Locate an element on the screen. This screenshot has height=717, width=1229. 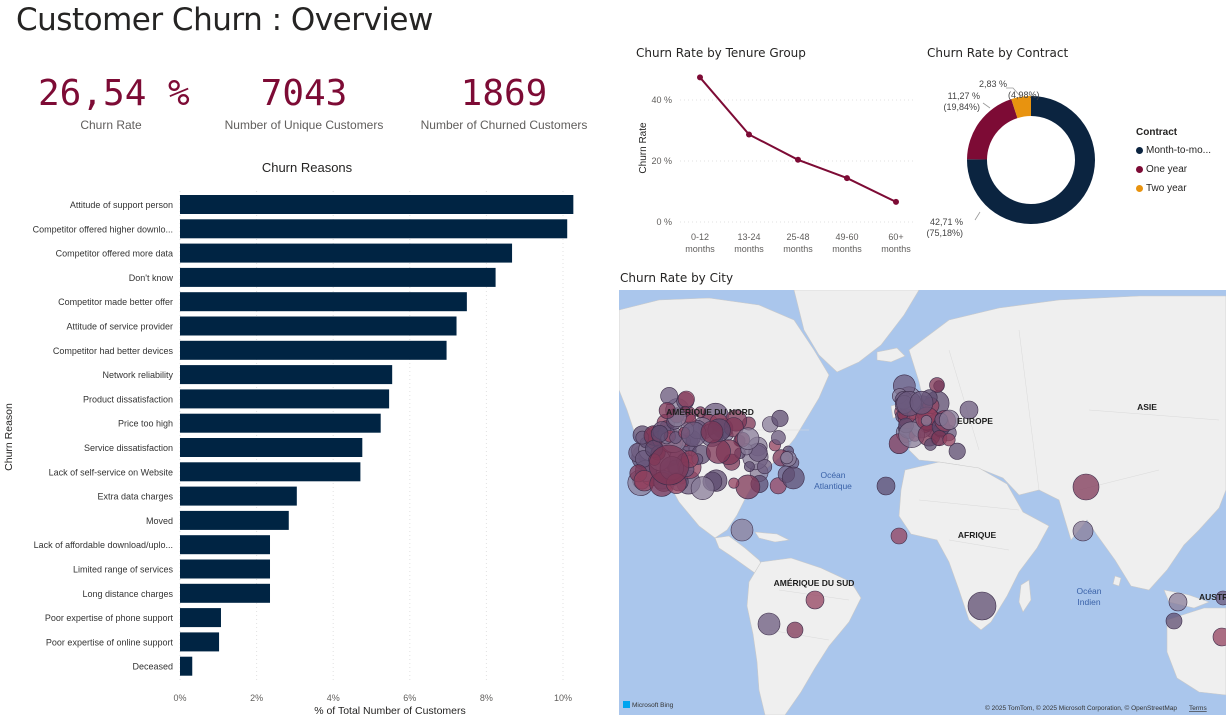
x-tick-label: 8% is located at coordinates (486, 698).